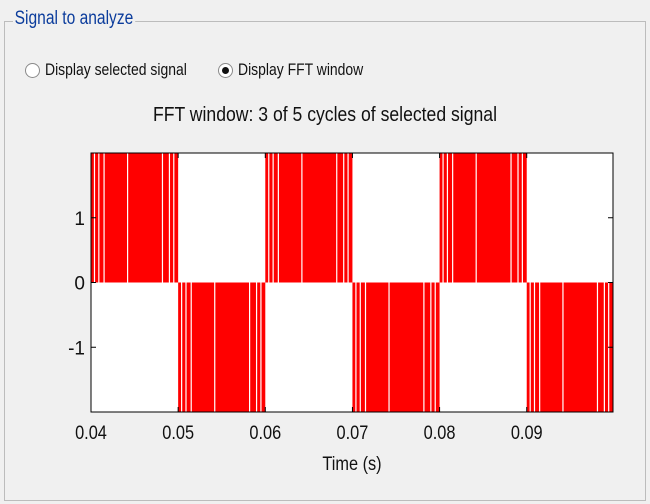 The width and height of the screenshot is (650, 504). I want to click on display-selected-signal-radio, so click(32, 70).